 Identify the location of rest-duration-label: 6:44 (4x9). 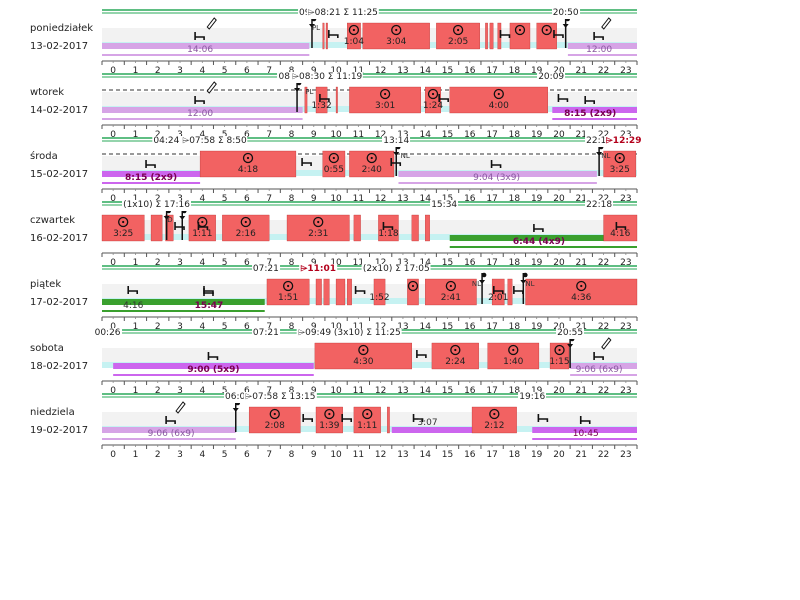
(538, 242).